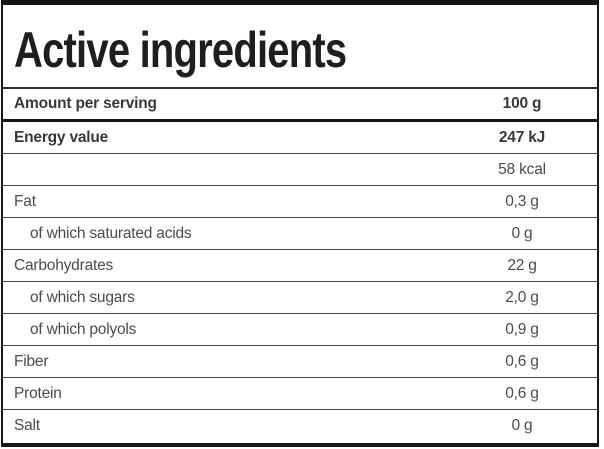 Image resolution: width=604 pixels, height=449 pixels. Describe the element at coordinates (300, 170) in the screenshot. I see `table-row-energy-kcal: 58 kcal` at that location.